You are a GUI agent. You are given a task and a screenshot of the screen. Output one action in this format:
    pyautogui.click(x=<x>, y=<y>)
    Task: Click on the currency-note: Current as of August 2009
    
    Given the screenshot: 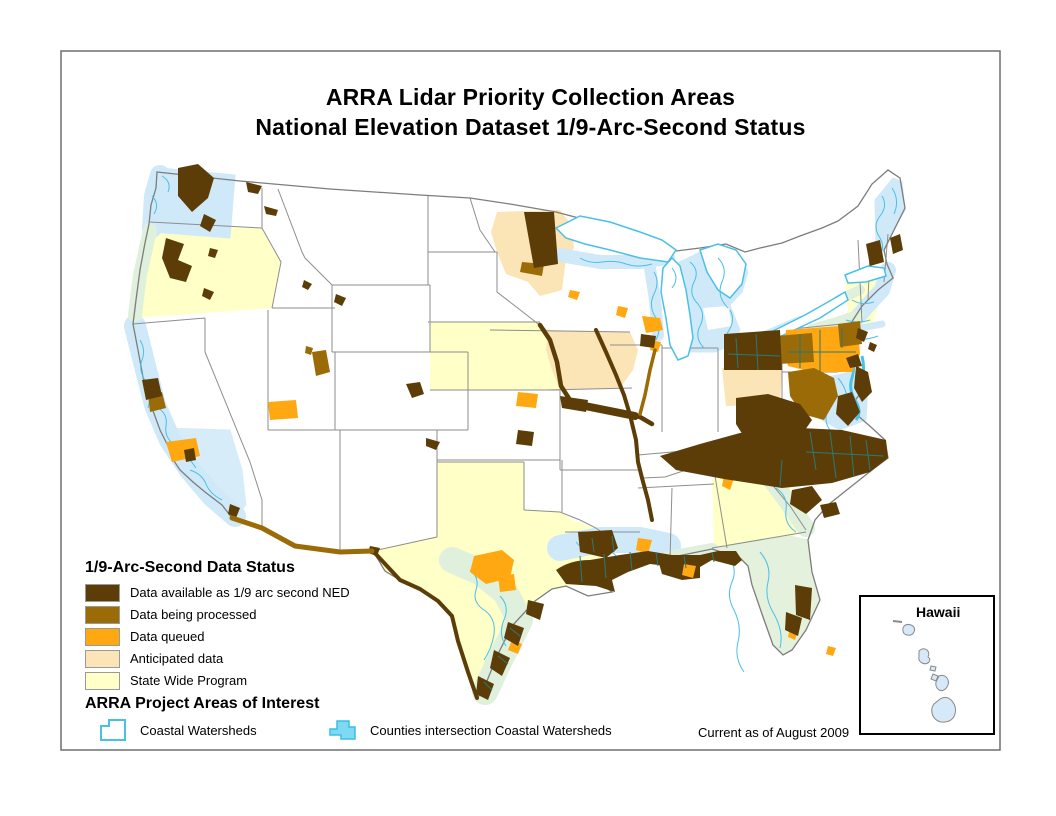 What is the action you would take?
    pyautogui.click(x=774, y=732)
    